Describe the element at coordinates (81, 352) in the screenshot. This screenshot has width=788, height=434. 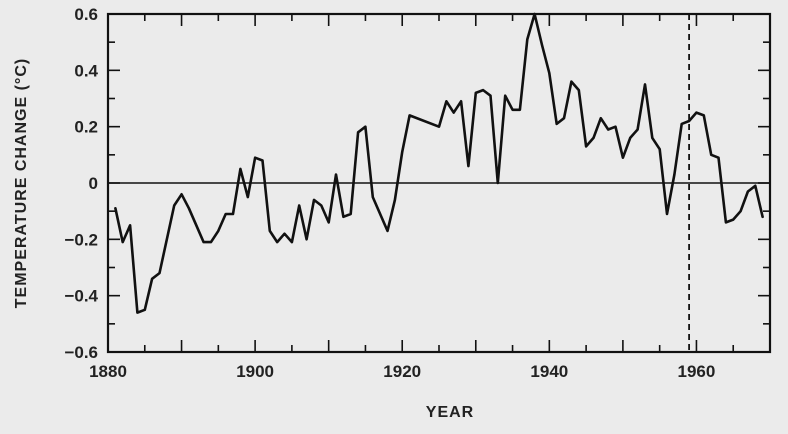
I see `y-tick-label: −0.6` at that location.